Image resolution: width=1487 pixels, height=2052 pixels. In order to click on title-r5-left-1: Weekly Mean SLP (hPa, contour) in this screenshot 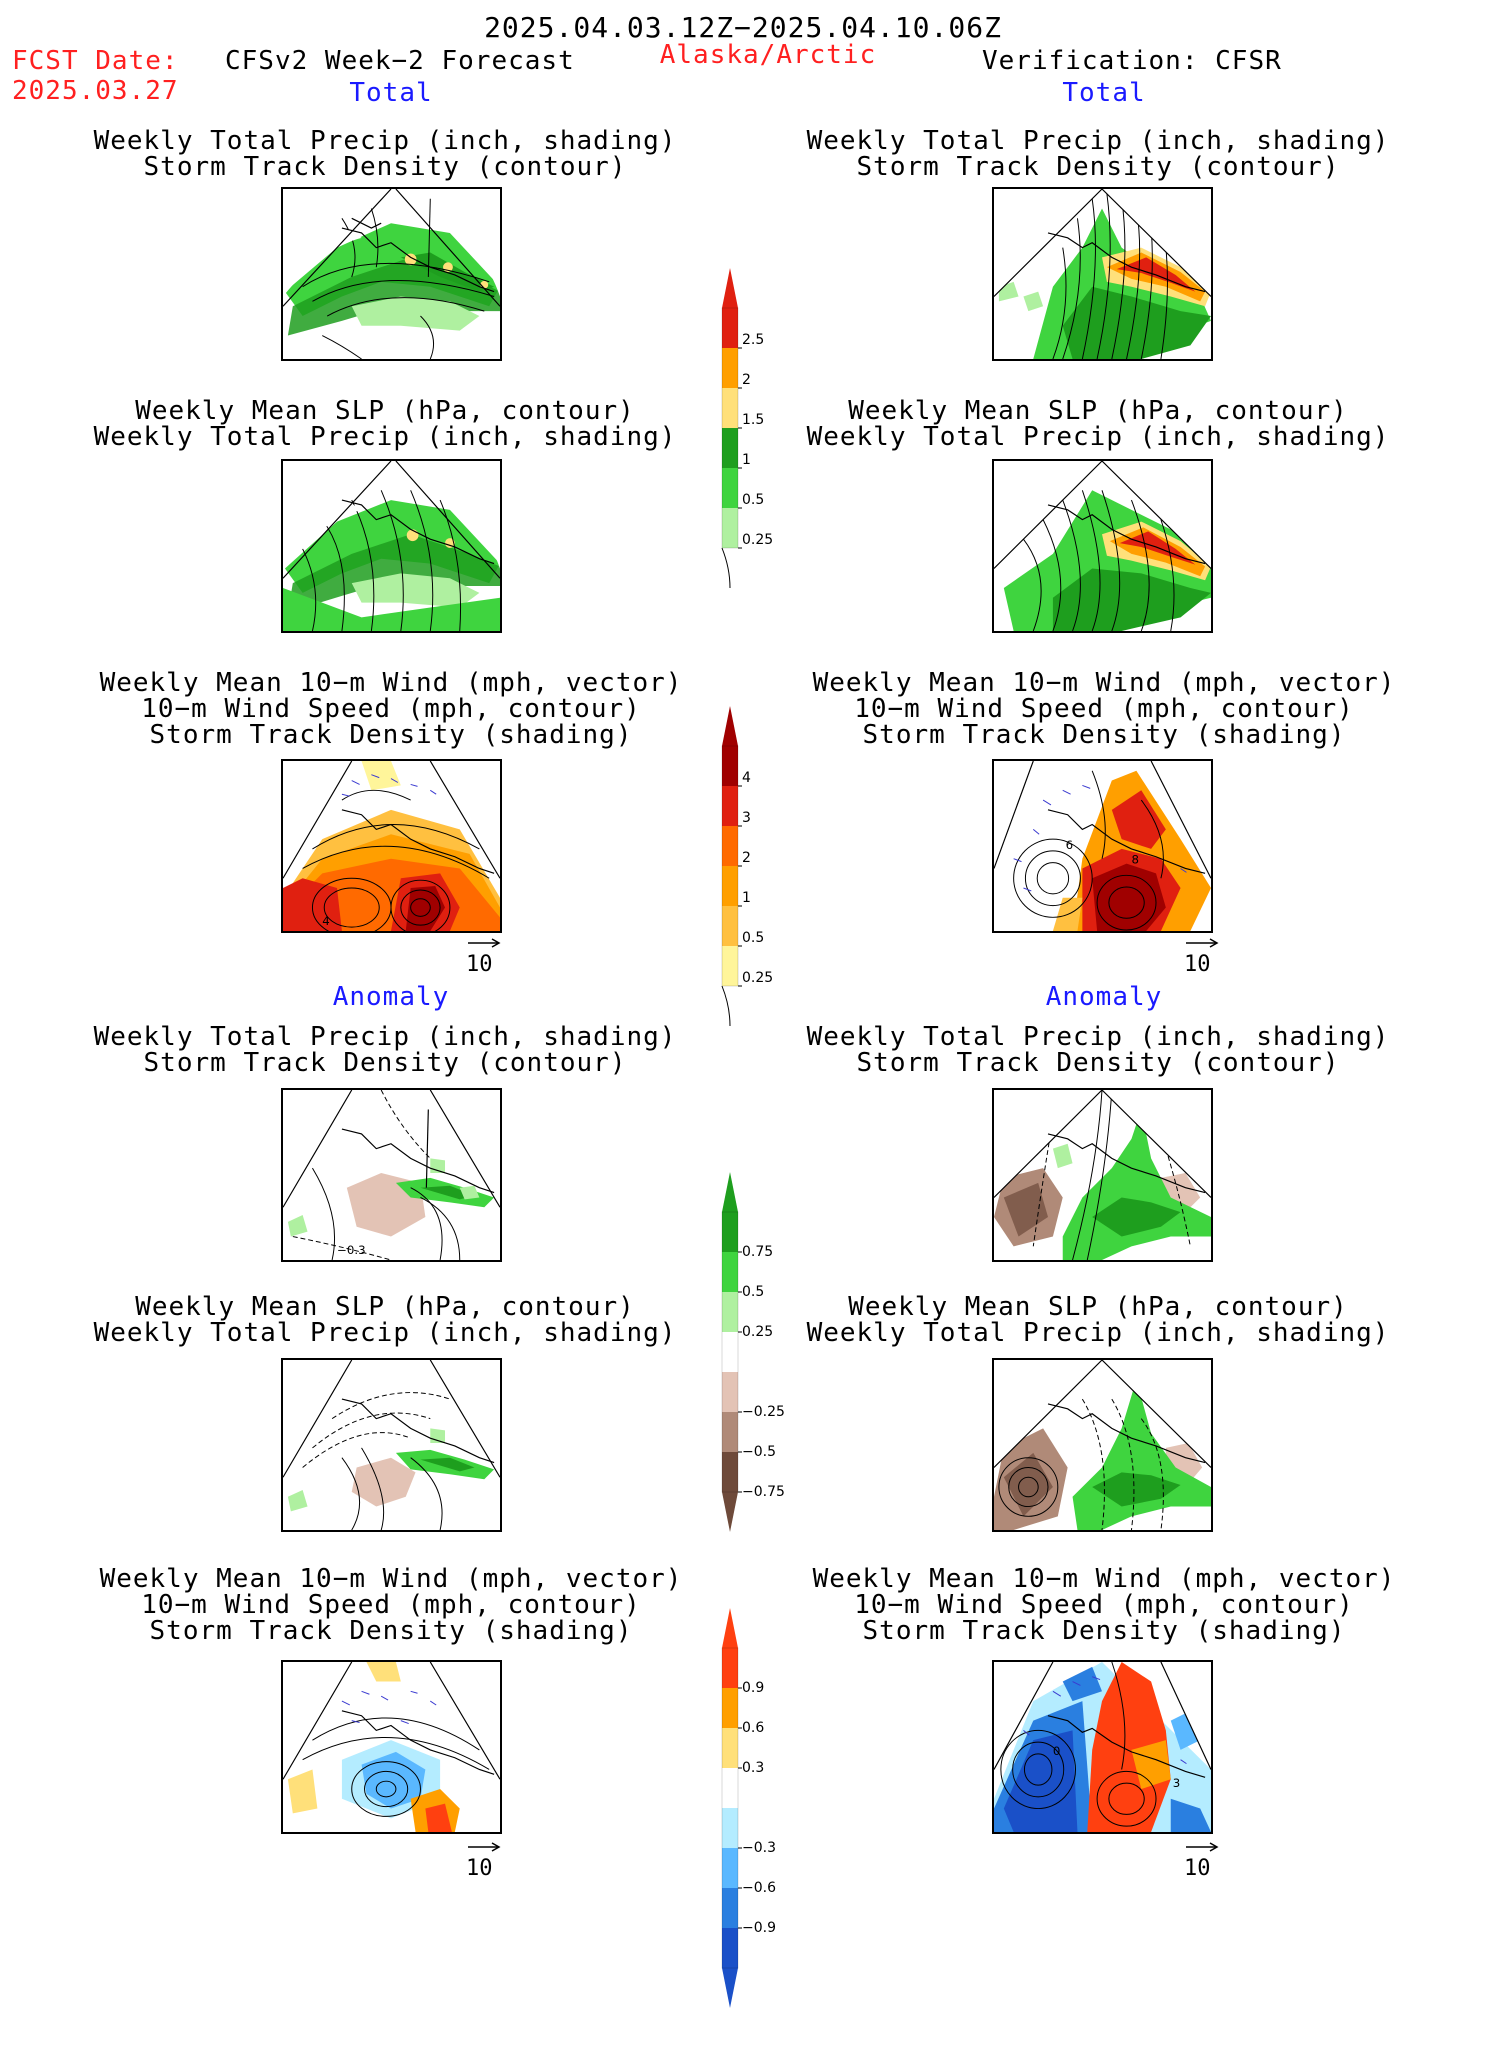, I will do `click(385, 1307)`.